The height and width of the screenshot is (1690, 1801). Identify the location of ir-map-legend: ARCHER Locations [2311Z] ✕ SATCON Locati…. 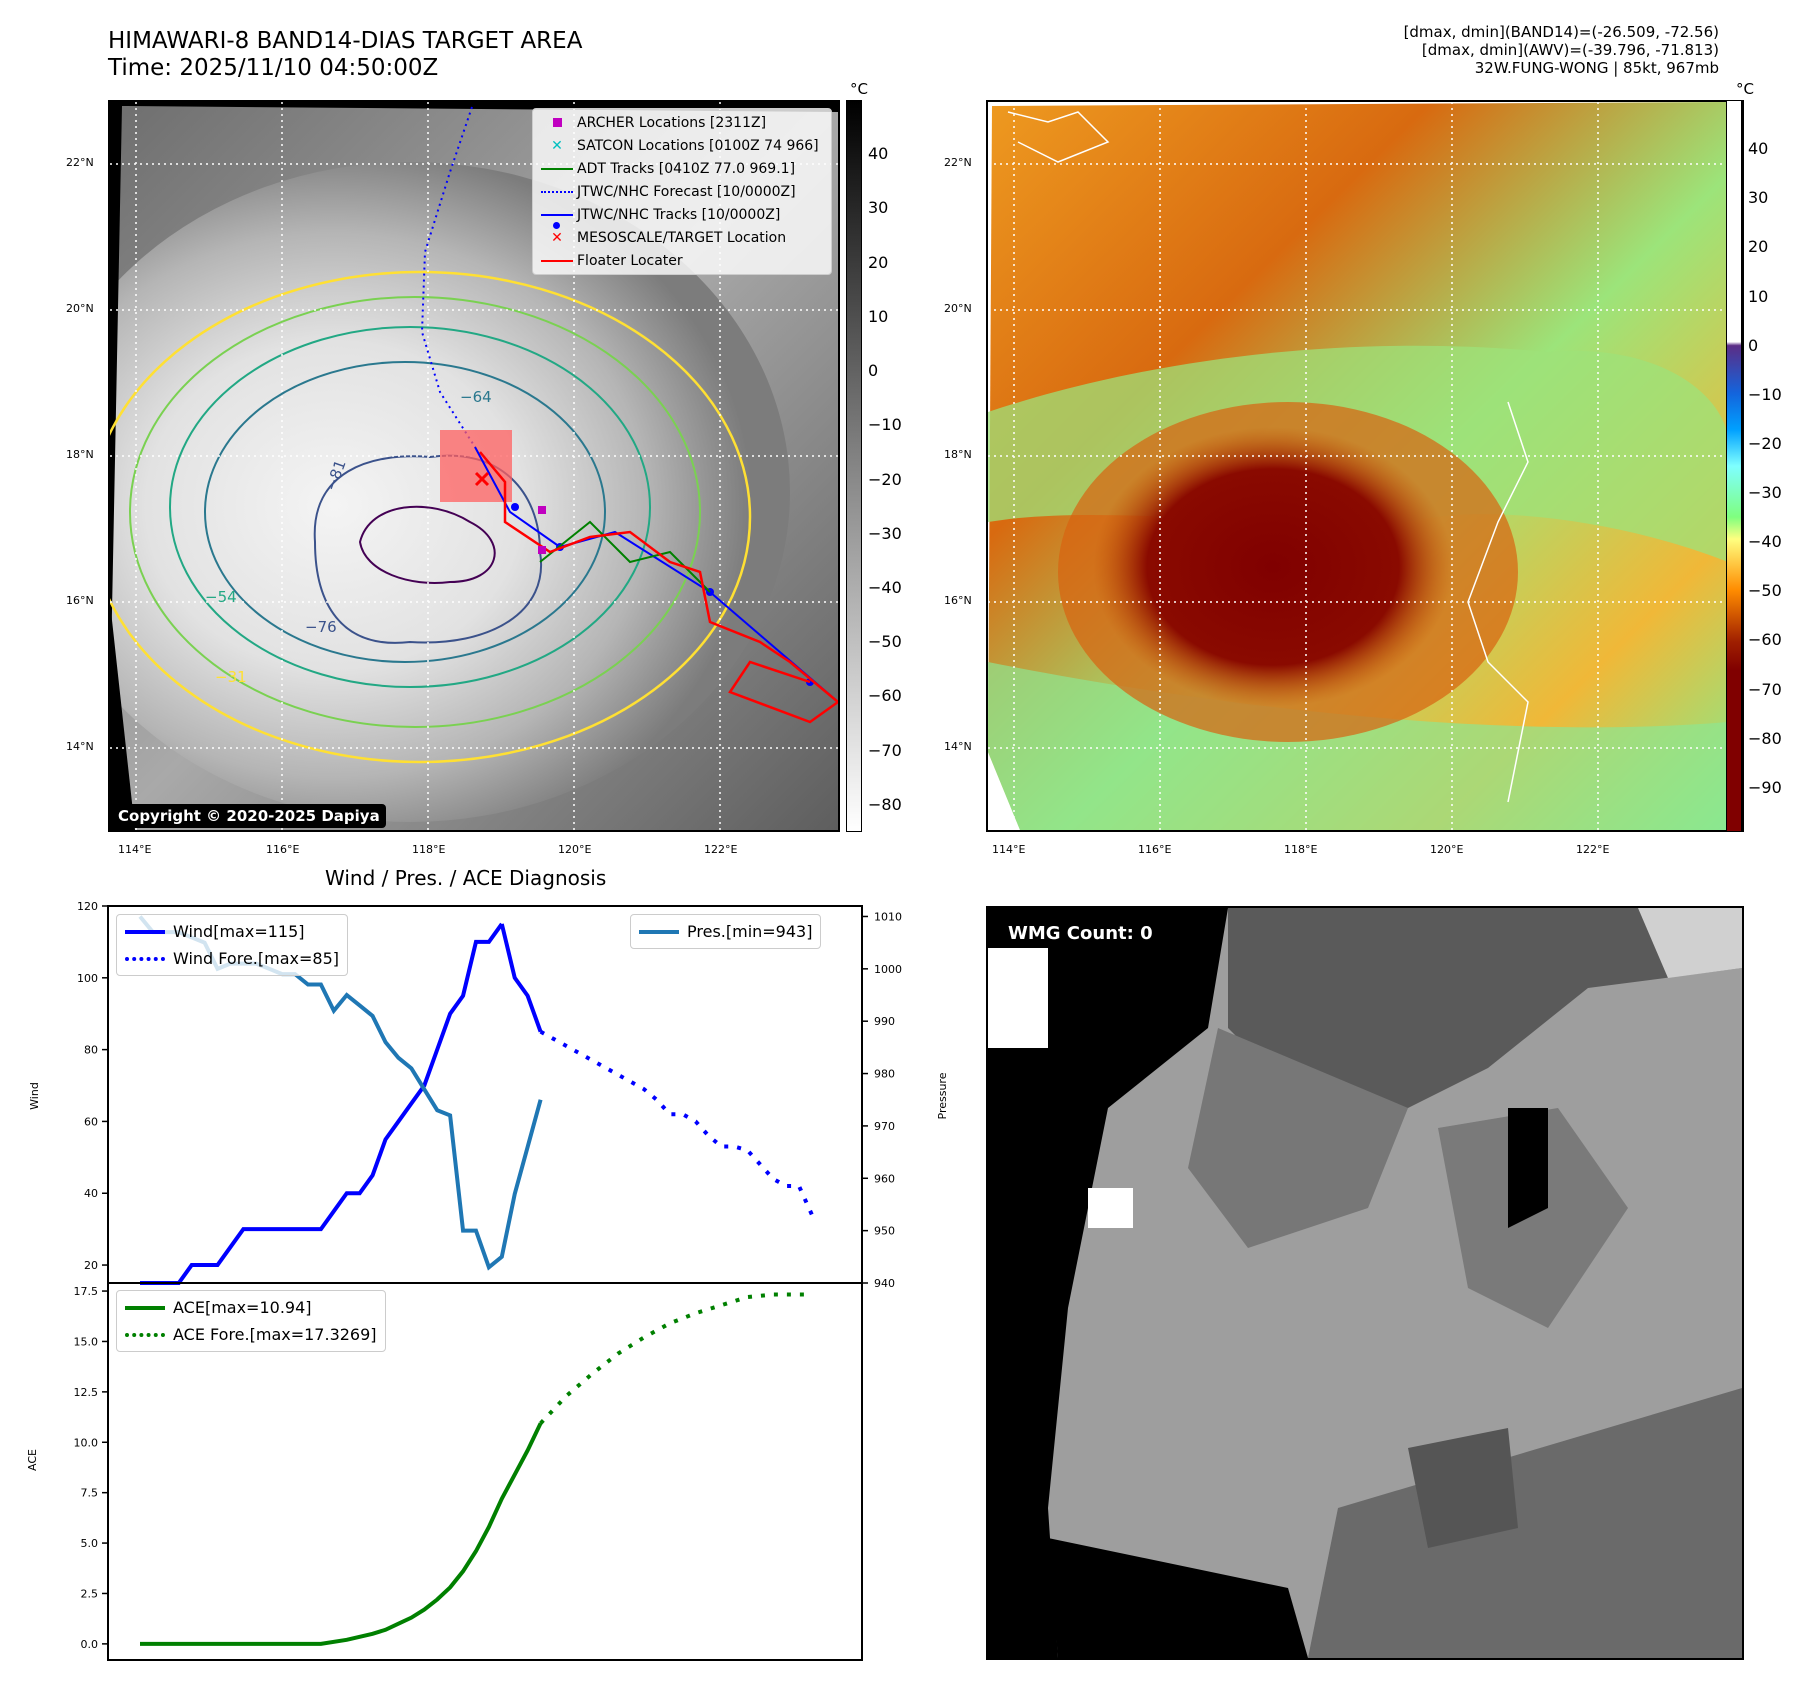
(682, 191).